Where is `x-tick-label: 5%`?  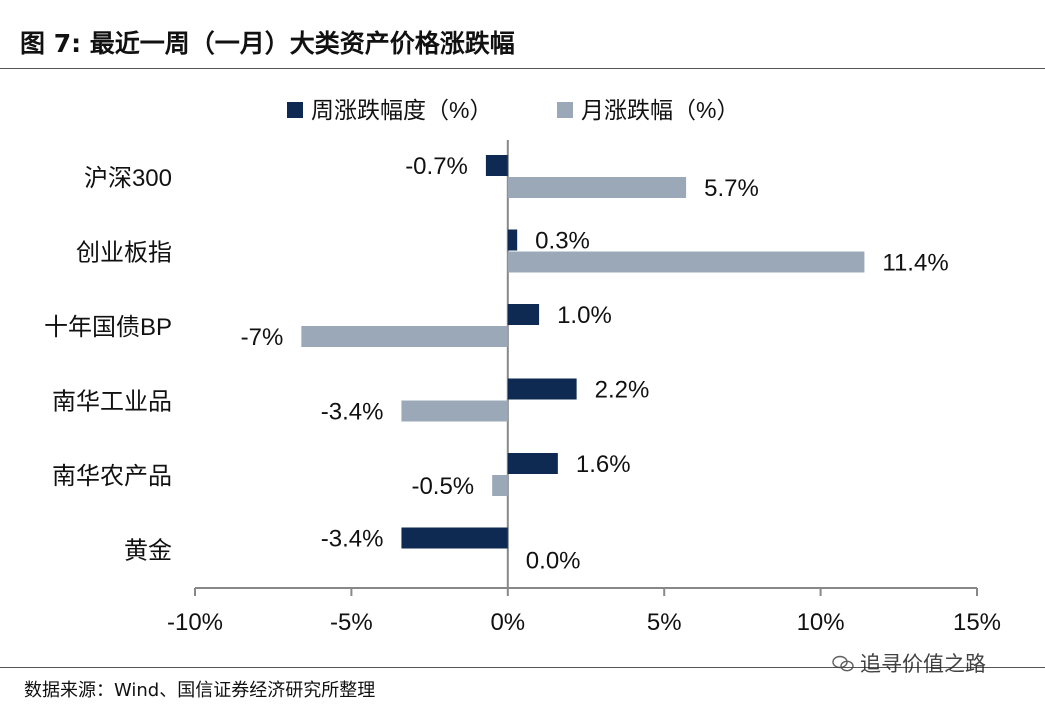 x-tick-label: 5% is located at coordinates (664, 622).